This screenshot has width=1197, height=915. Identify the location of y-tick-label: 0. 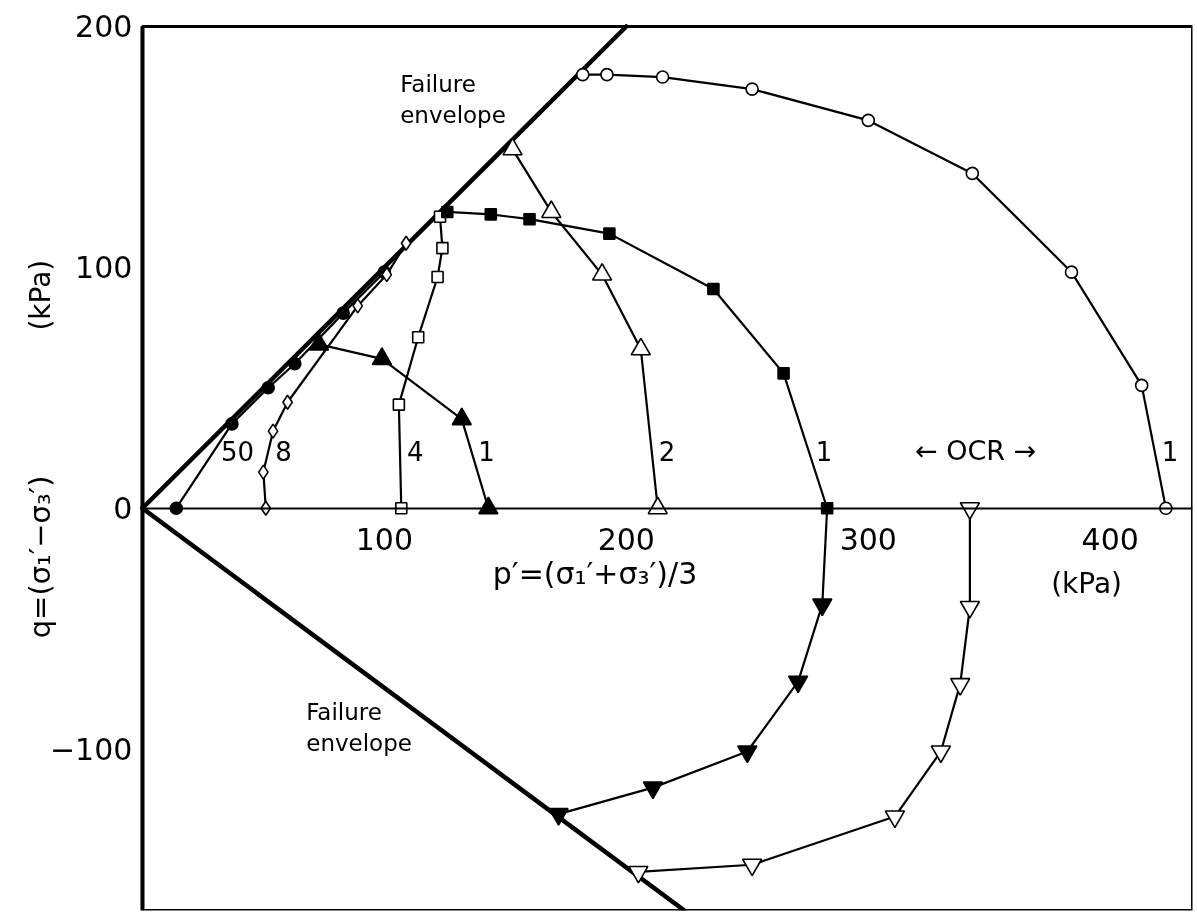
(123, 509).